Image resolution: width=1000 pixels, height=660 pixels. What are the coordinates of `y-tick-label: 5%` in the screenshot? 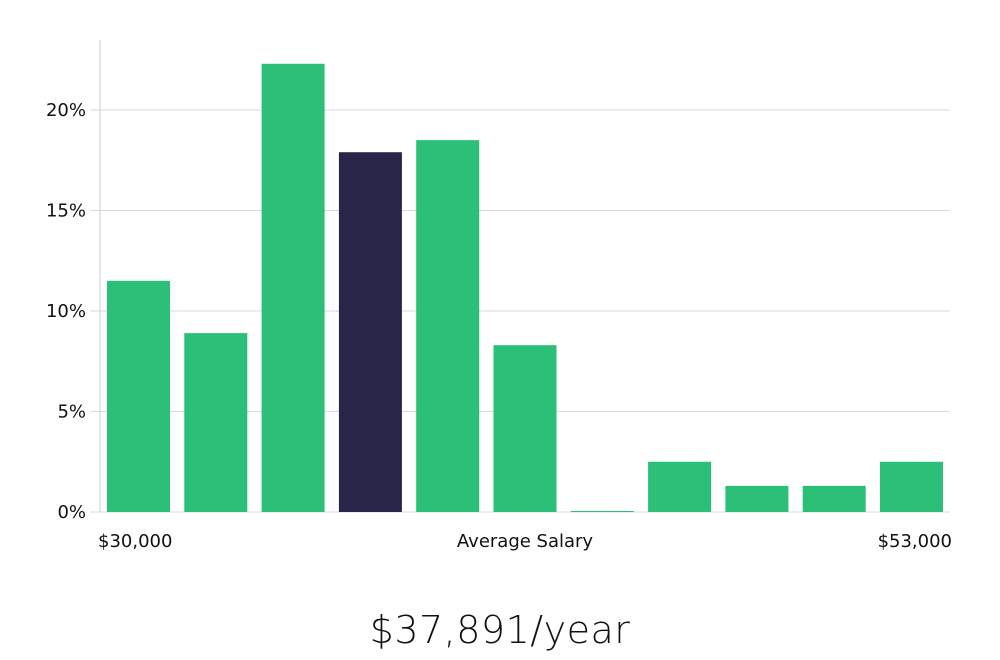 It's located at (71, 412).